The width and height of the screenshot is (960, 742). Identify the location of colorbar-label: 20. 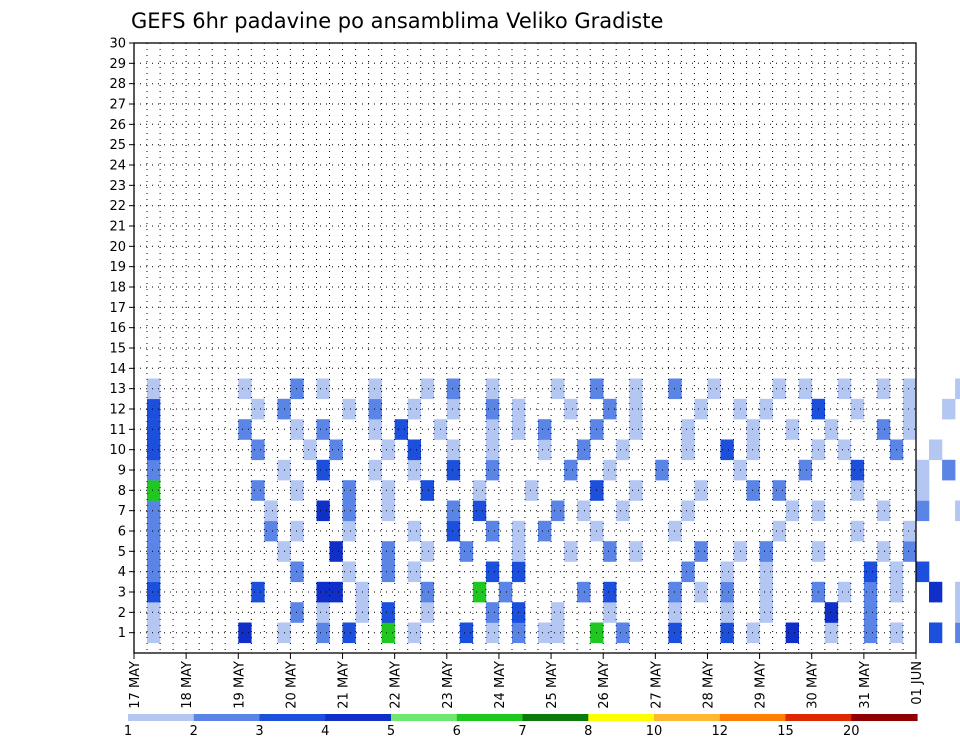
(851, 731).